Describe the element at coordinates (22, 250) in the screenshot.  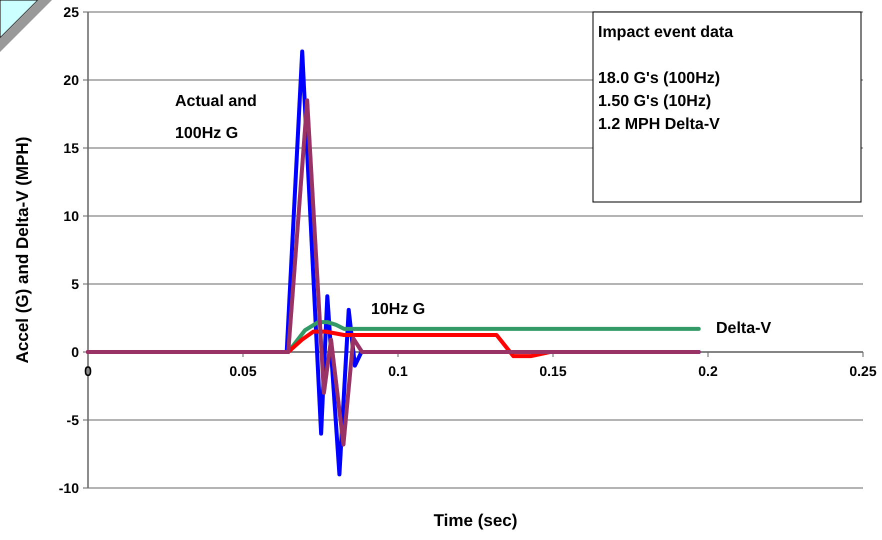
I see `y-axis-title: Accel (G) and Delta-V (MPH)` at that location.